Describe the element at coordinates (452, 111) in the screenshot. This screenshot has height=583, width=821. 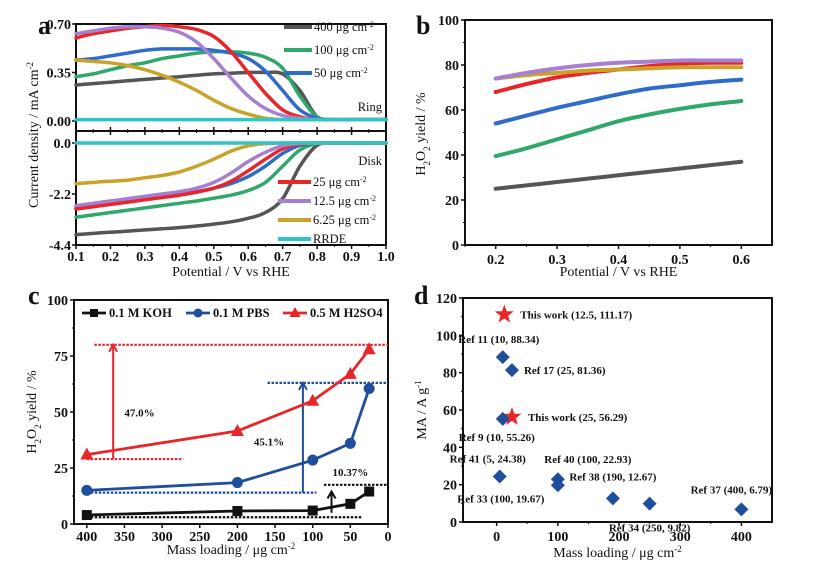
I see `y-tick-label: 60` at that location.